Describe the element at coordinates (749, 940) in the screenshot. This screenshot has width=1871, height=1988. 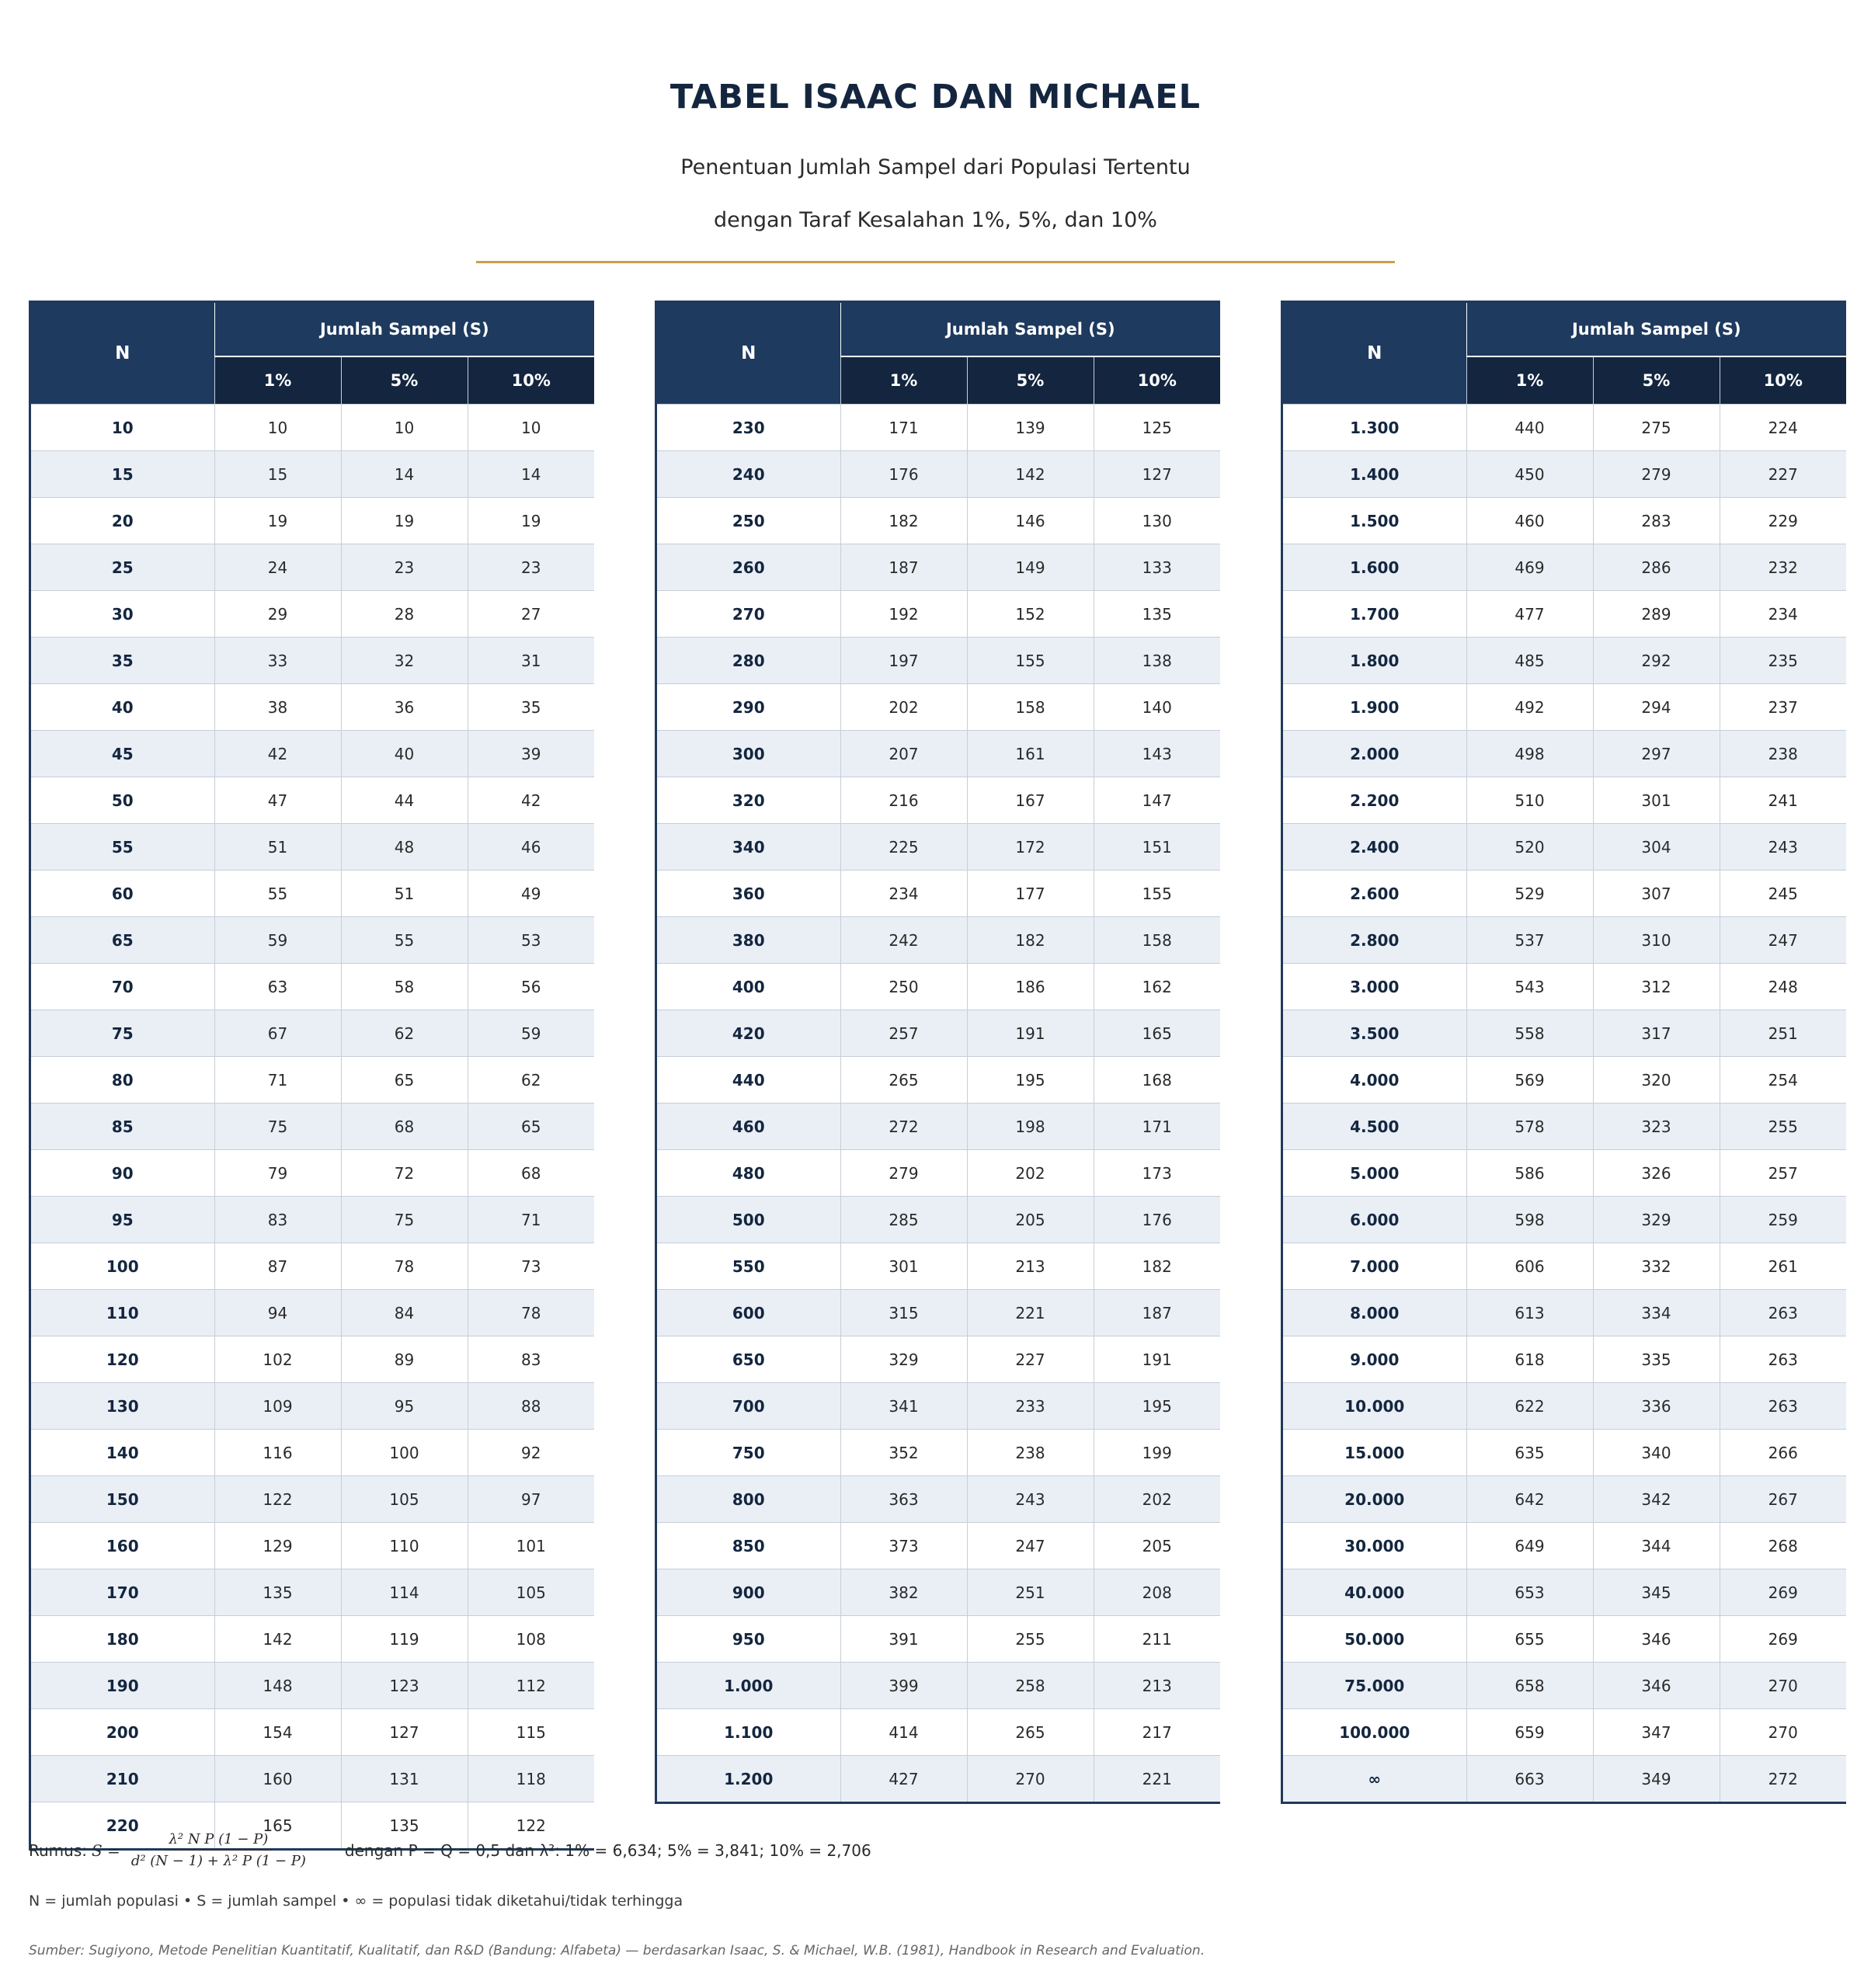
I see `population-cell: 380` at that location.